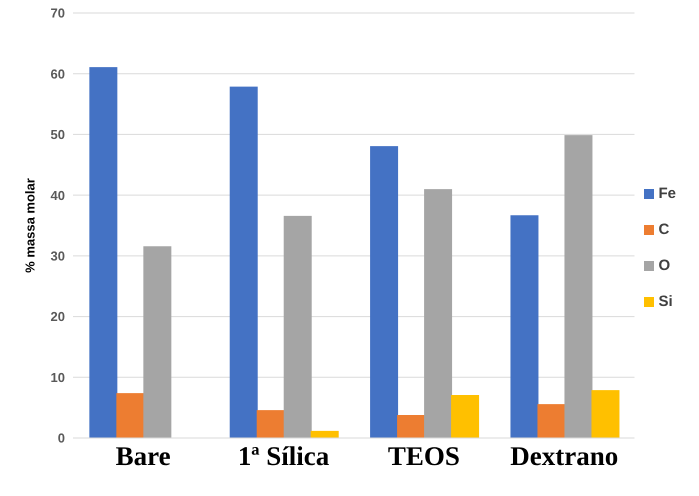  I want to click on y-tick-label: 60, so click(57, 74).